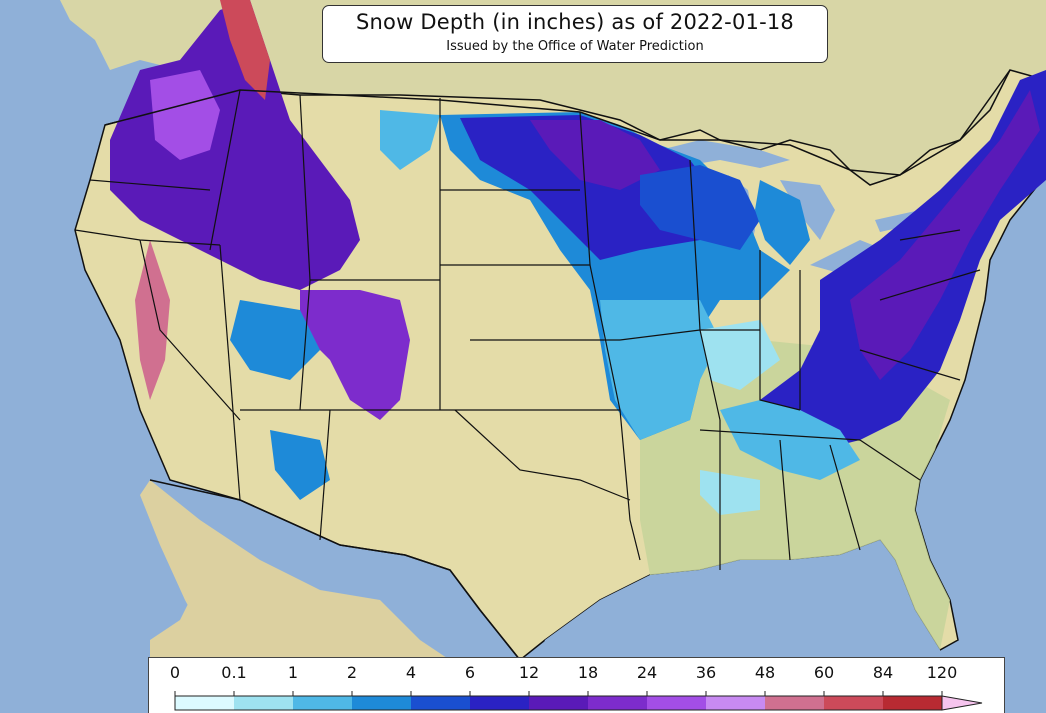  I want to click on snow-northern-rockies, so click(235, 145).